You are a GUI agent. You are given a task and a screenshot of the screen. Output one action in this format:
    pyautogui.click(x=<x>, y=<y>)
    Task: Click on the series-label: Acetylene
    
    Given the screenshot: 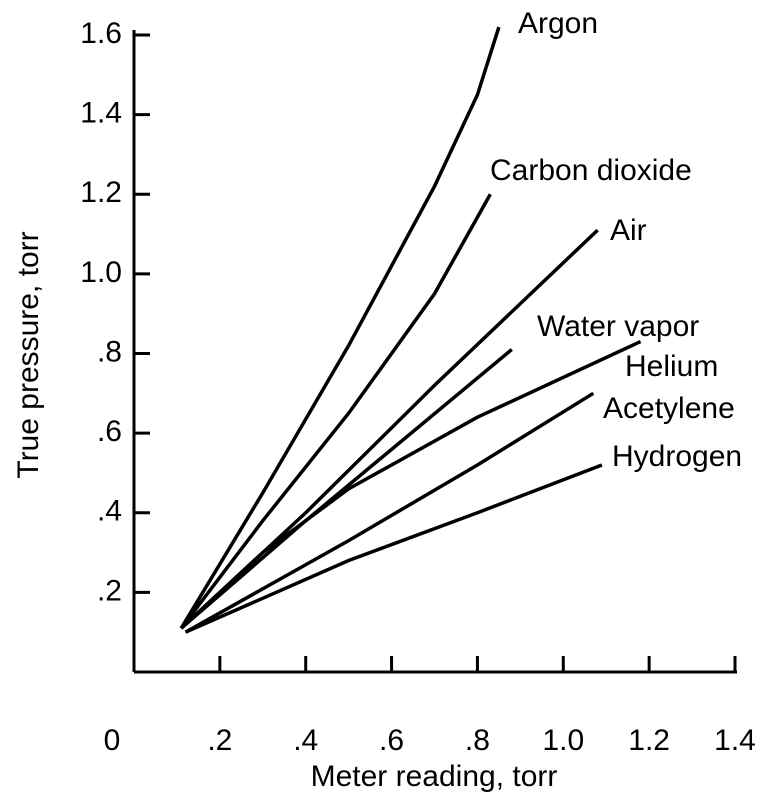 What is the action you would take?
    pyautogui.click(x=669, y=408)
    